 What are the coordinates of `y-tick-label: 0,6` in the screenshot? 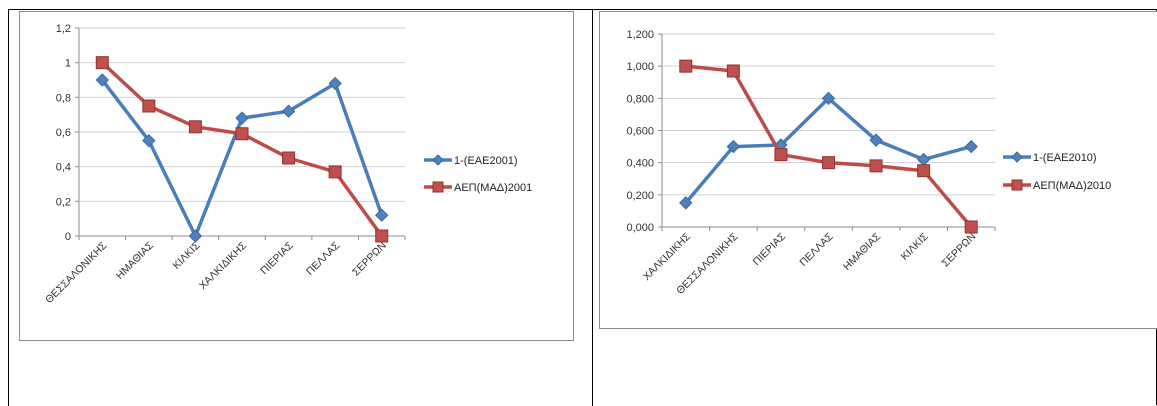 It's located at (63, 133).